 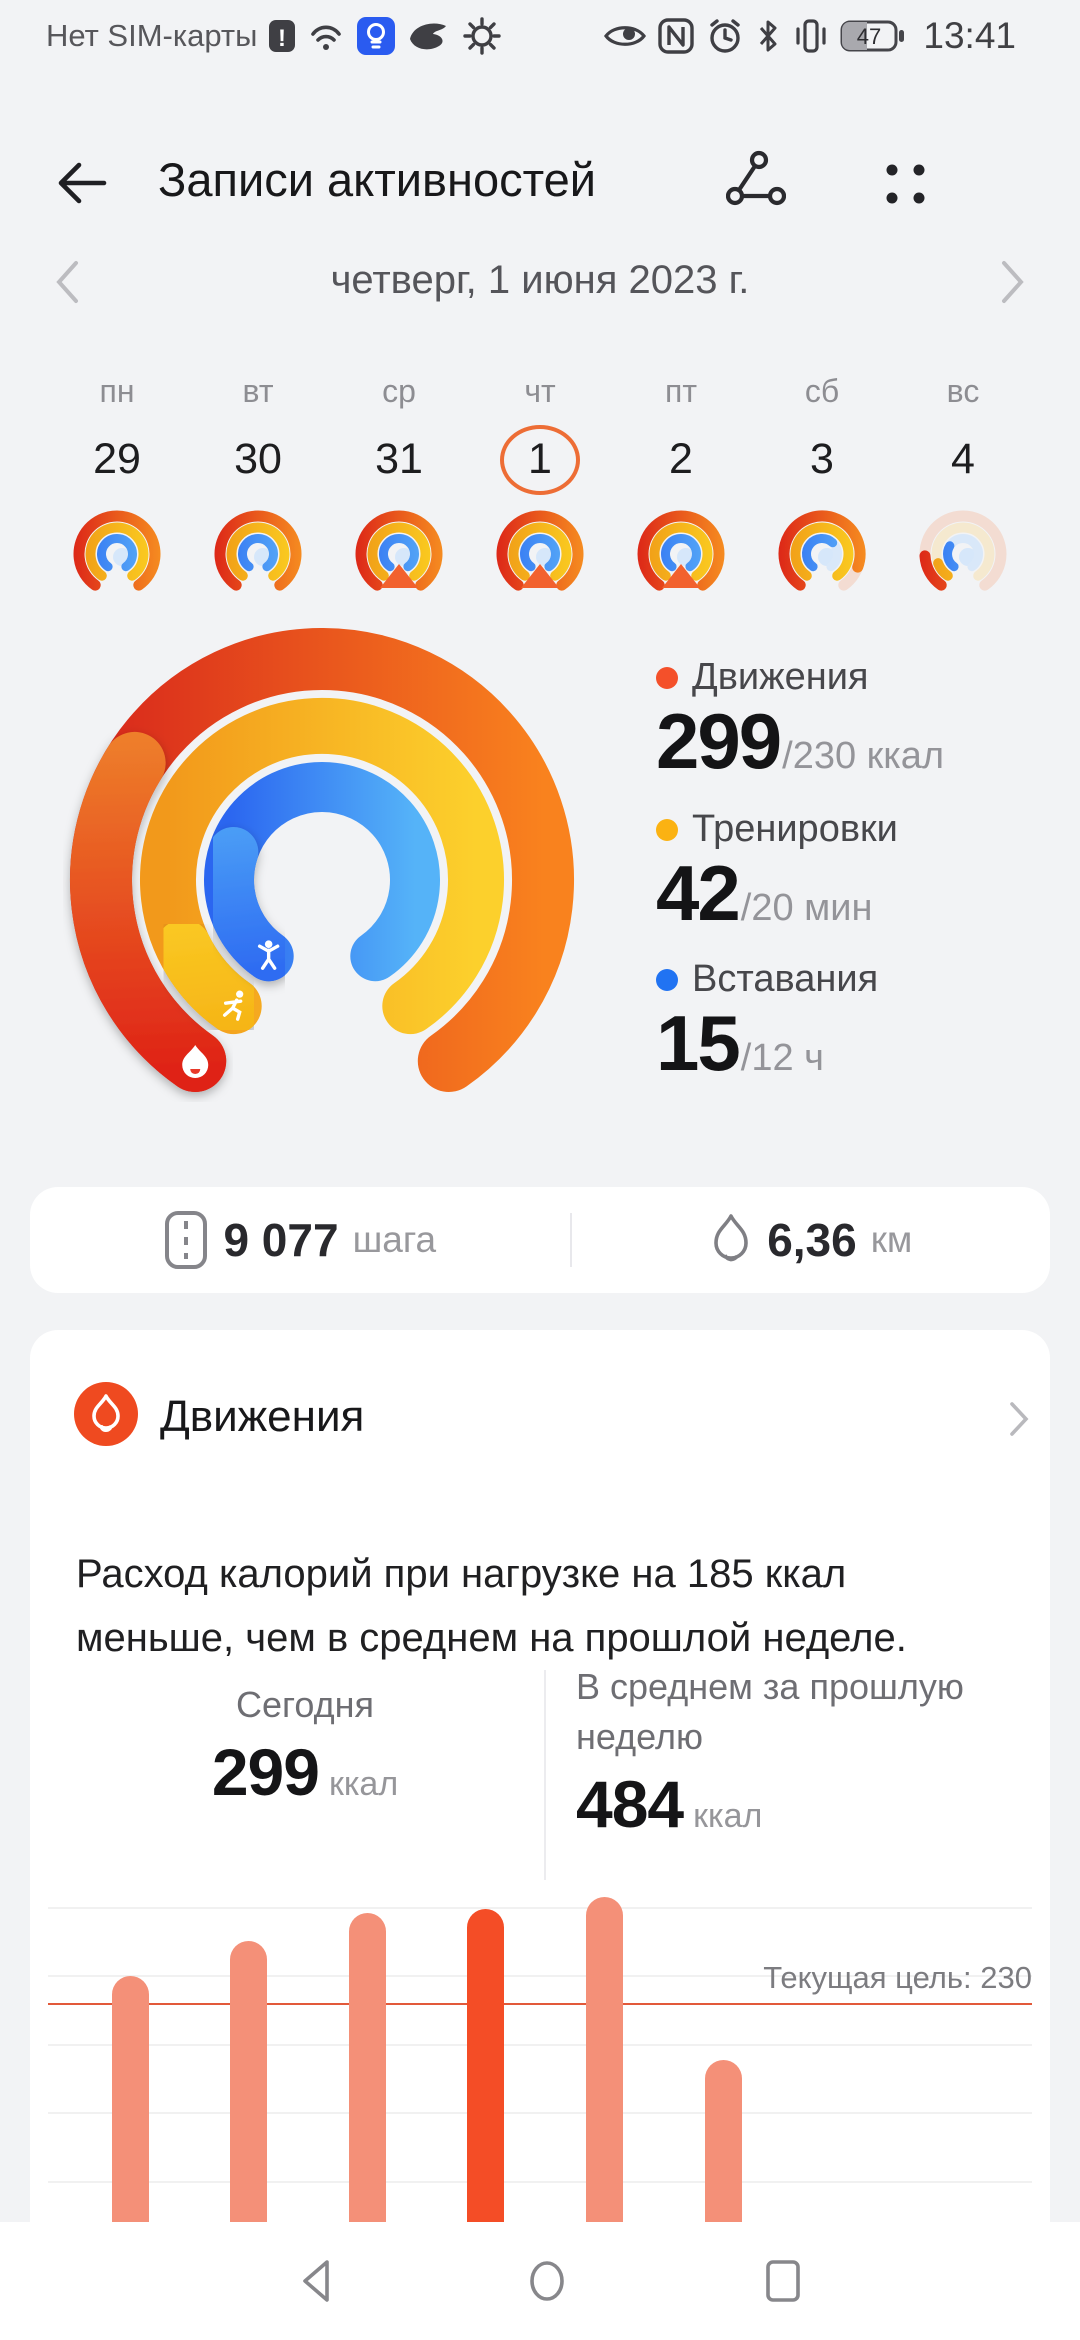 What do you see at coordinates (785, 979) in the screenshot?
I see `stand-label: Вставания` at bounding box center [785, 979].